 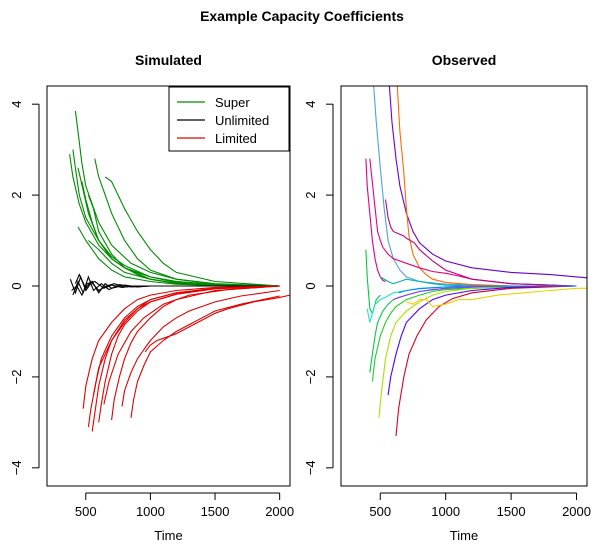 What do you see at coordinates (242, 120) in the screenshot?
I see `legend-label: Unlimited` at bounding box center [242, 120].